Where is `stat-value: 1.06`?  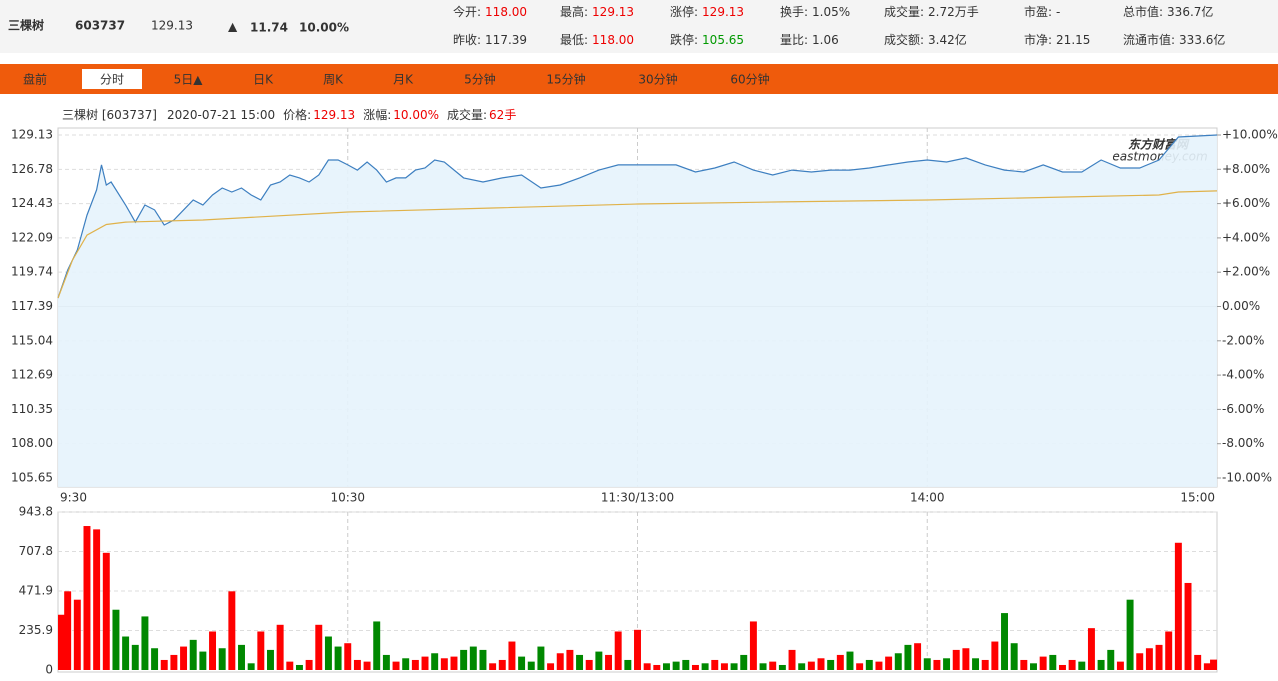 stat-value: 1.06 is located at coordinates (825, 40).